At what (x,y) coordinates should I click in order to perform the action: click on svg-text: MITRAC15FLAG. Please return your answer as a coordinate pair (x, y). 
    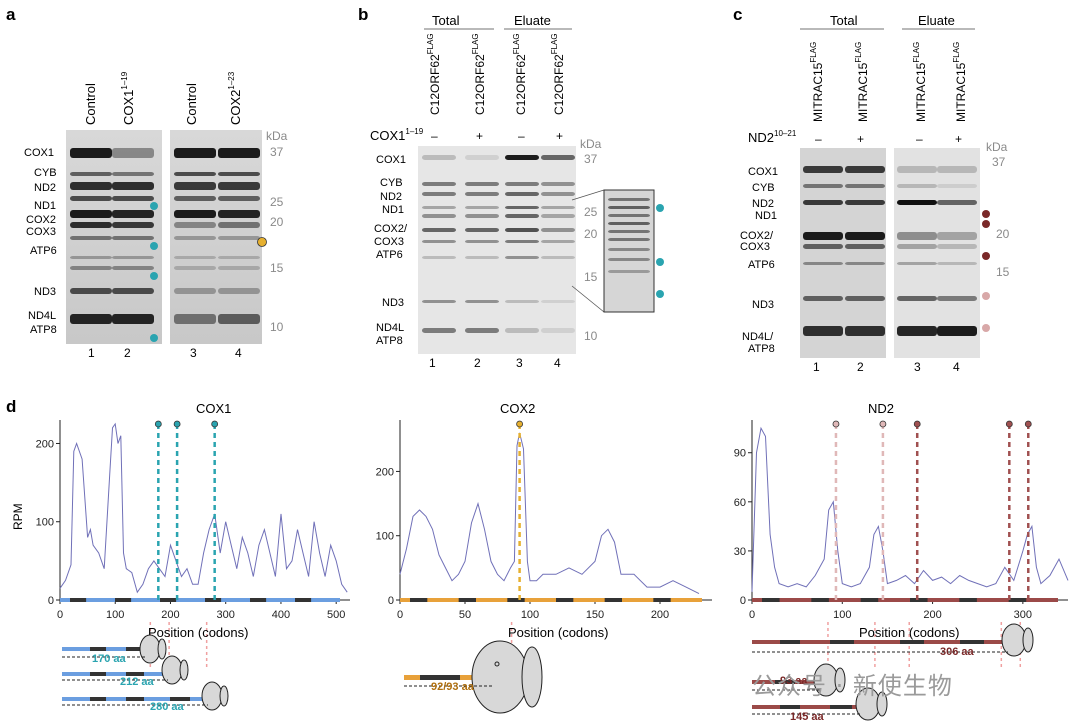
    Looking at the image, I should click on (862, 82).